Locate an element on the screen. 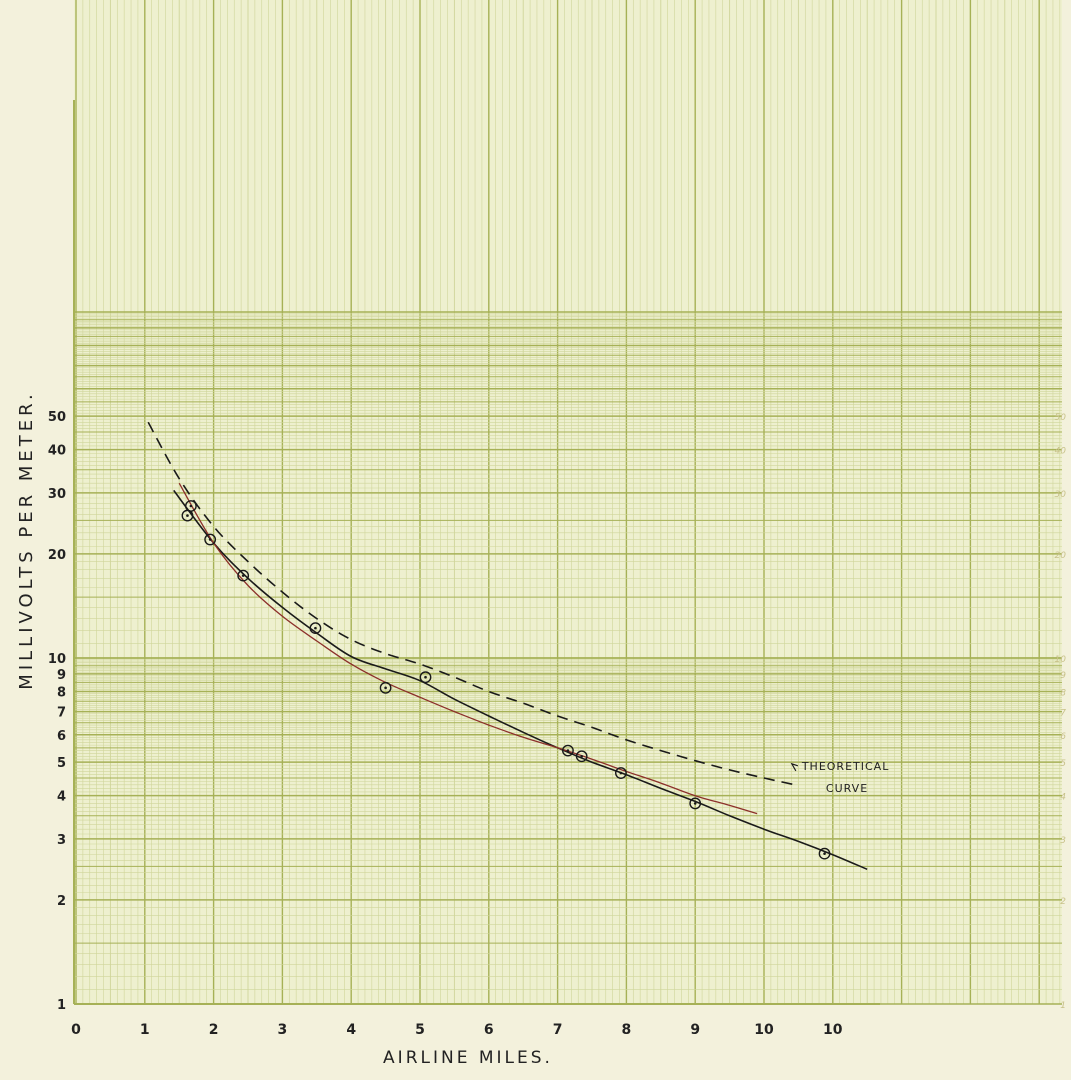 The width and height of the screenshot is (1071, 1080). x-tick-label: 1 is located at coordinates (145, 1030).